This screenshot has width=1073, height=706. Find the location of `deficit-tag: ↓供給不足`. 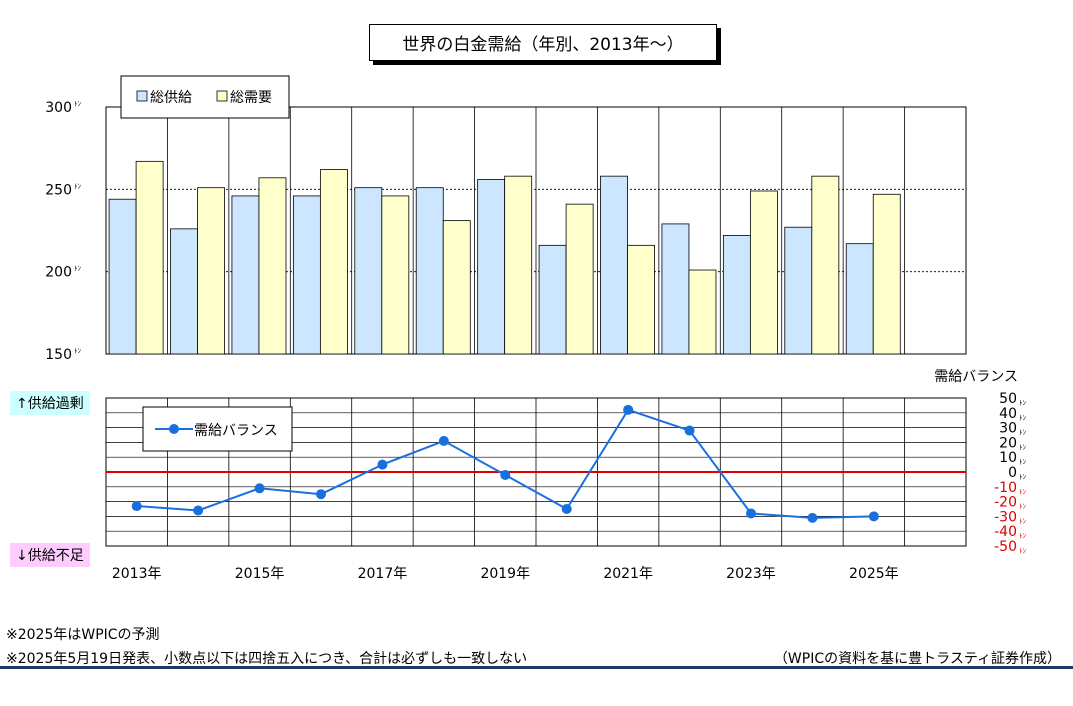

deficit-tag: ↓供給不足 is located at coordinates (50, 555).